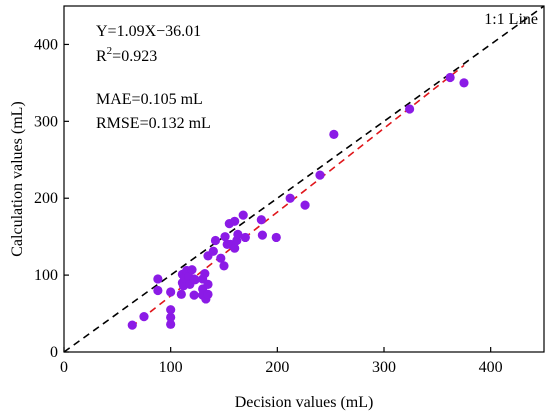 This screenshot has width=550, height=415. I want to click on y-tick-label: 100, so click(46, 275).